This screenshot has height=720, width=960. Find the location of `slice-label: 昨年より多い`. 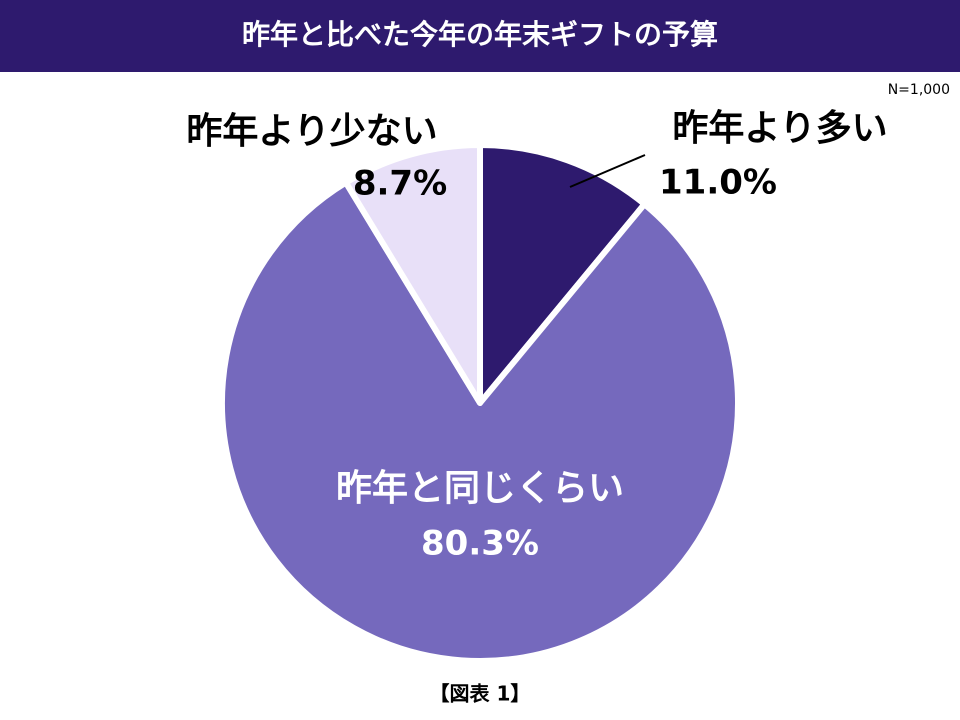

slice-label: 昨年より多い is located at coordinates (779, 128).